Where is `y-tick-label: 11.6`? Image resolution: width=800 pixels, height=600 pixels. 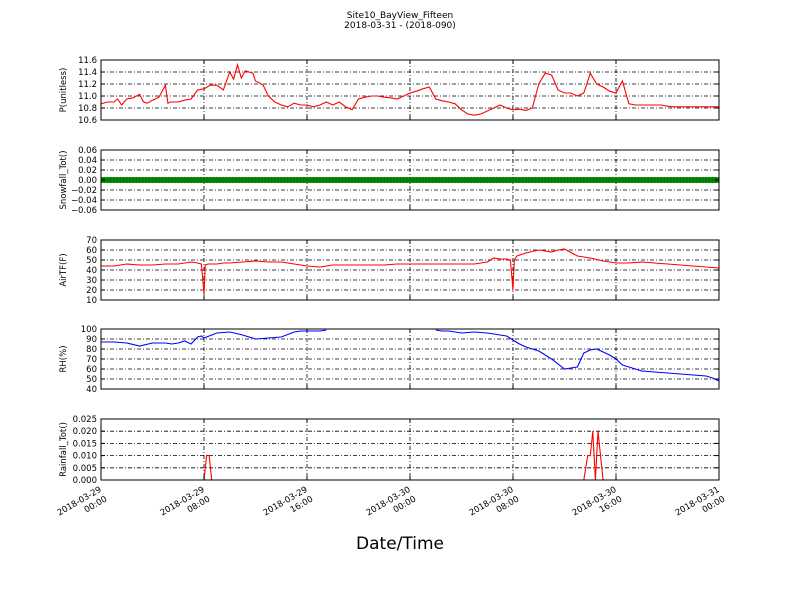 y-tick-label: 11.6 is located at coordinates (87, 61).